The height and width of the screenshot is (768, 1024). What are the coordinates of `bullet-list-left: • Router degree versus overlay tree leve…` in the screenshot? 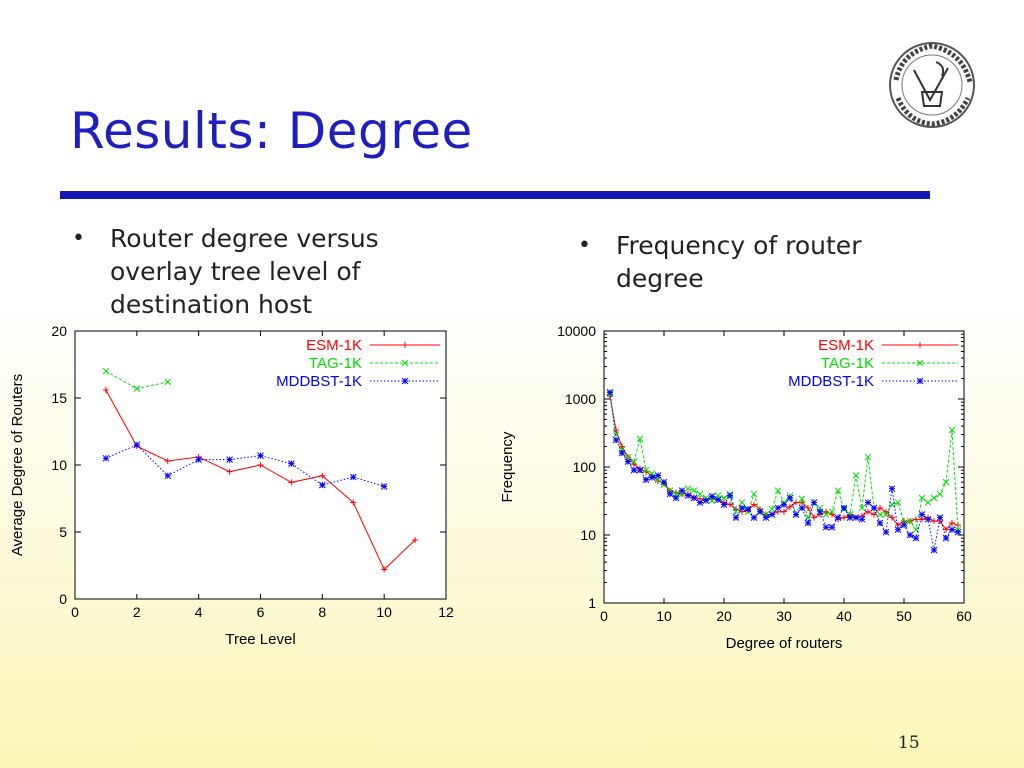 It's located at (262, 271).